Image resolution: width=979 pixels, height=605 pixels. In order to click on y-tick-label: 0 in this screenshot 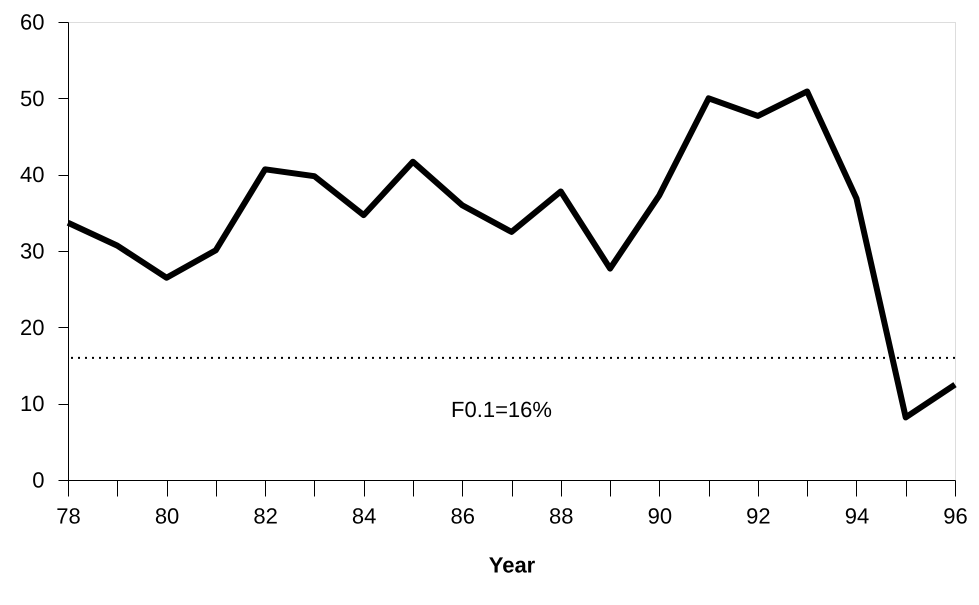, I will do `click(38, 480)`.